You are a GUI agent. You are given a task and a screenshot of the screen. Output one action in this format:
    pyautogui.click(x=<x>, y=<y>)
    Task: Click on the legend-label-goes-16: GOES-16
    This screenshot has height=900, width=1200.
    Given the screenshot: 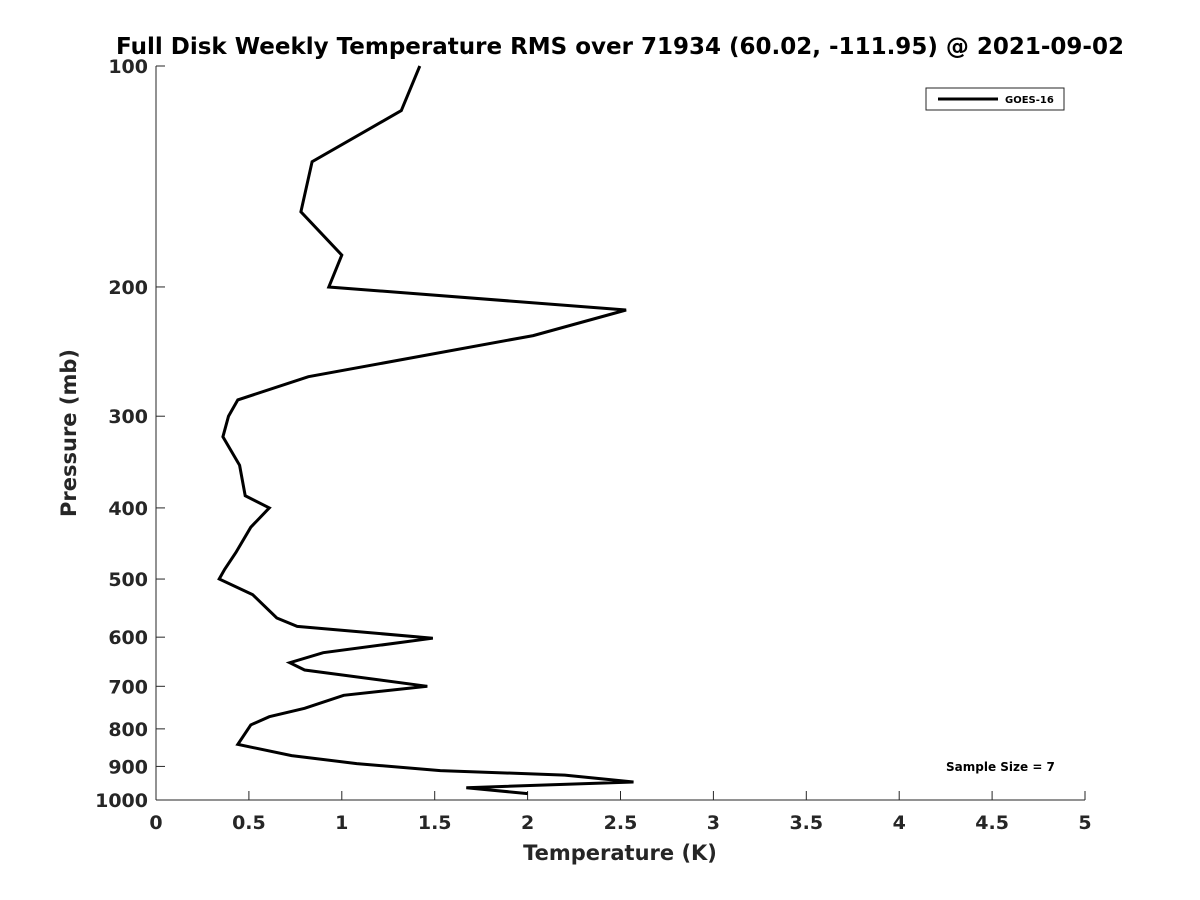 What is the action you would take?
    pyautogui.click(x=1029, y=100)
    